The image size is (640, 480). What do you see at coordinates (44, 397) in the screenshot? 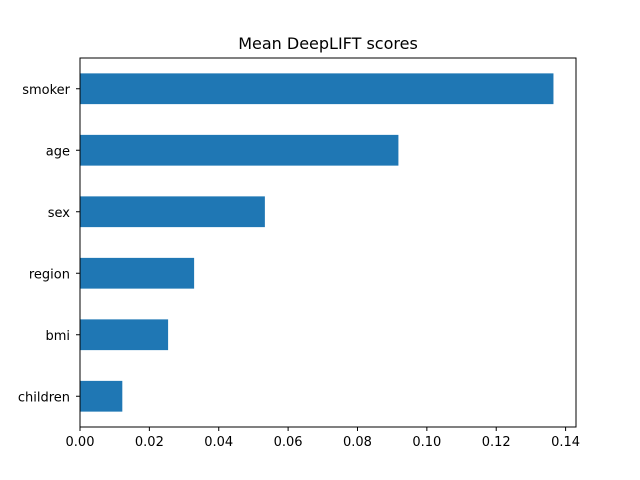
I see `y-tick-label-children: children` at bounding box center [44, 397].